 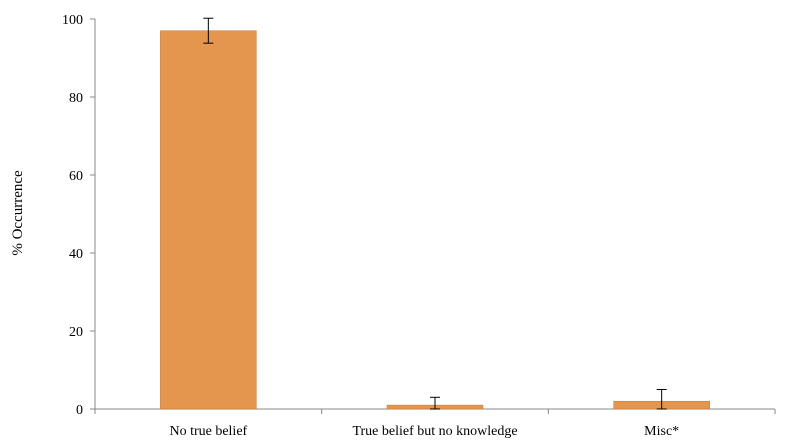 I want to click on y-tick-label: 0, so click(x=79, y=410).